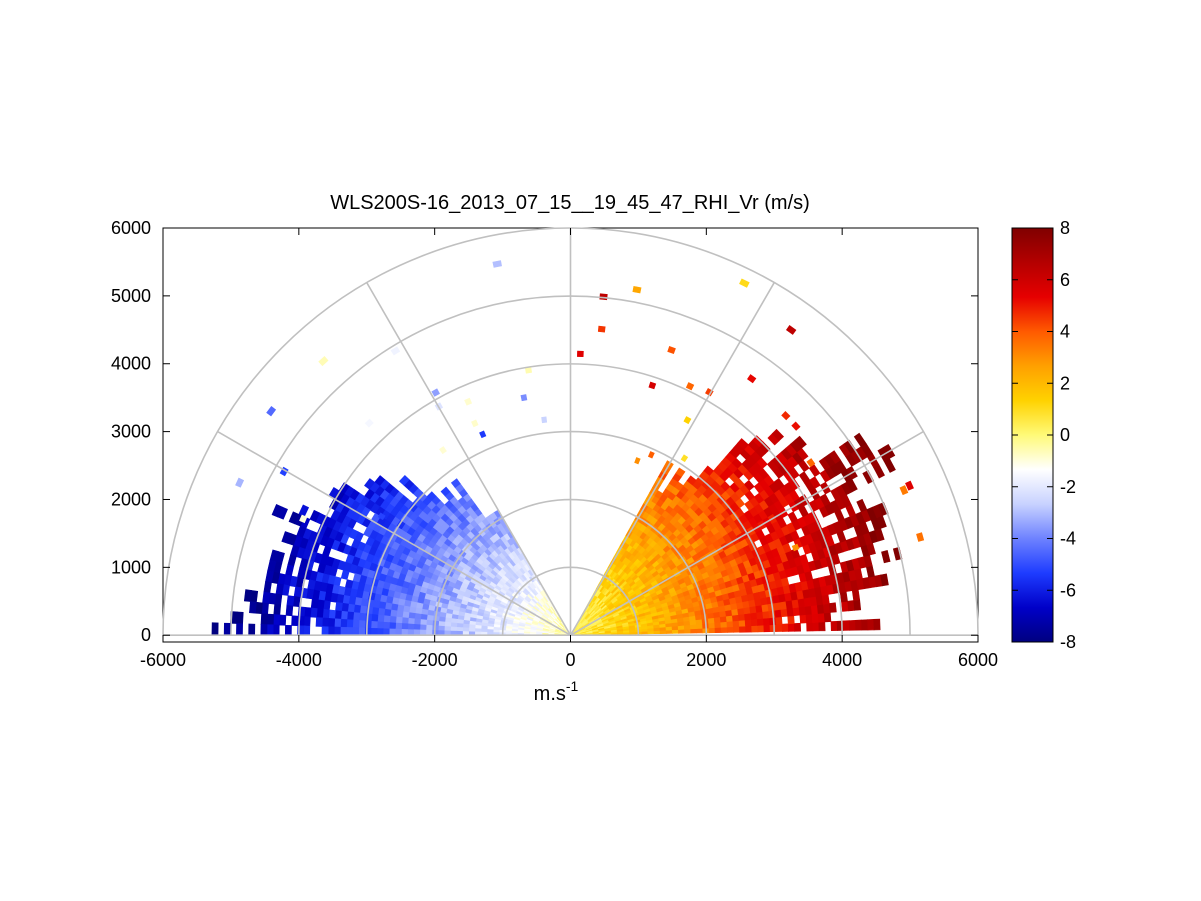 This screenshot has height=901, width=1201. I want to click on colorbar-tick-label: 8, so click(1065, 228).